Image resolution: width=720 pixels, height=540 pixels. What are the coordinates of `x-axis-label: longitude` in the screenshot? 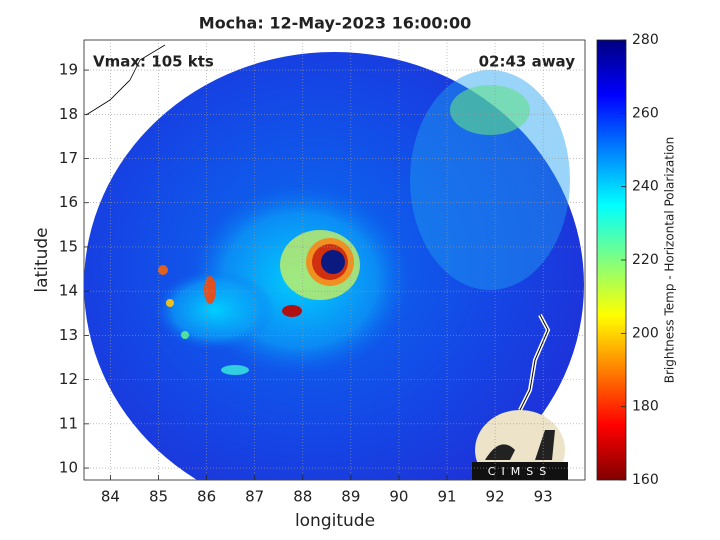 It's located at (335, 521).